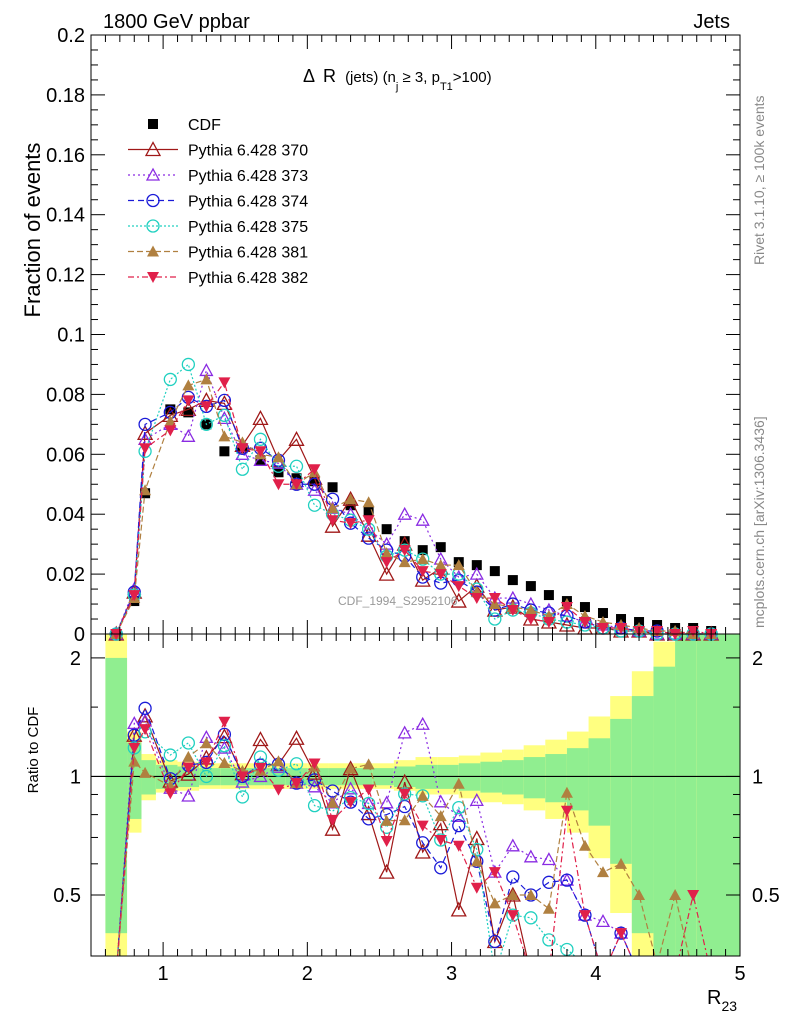 The image size is (786, 1024). I want to click on y-tick-label-bottom-right: 2, so click(757, 659).